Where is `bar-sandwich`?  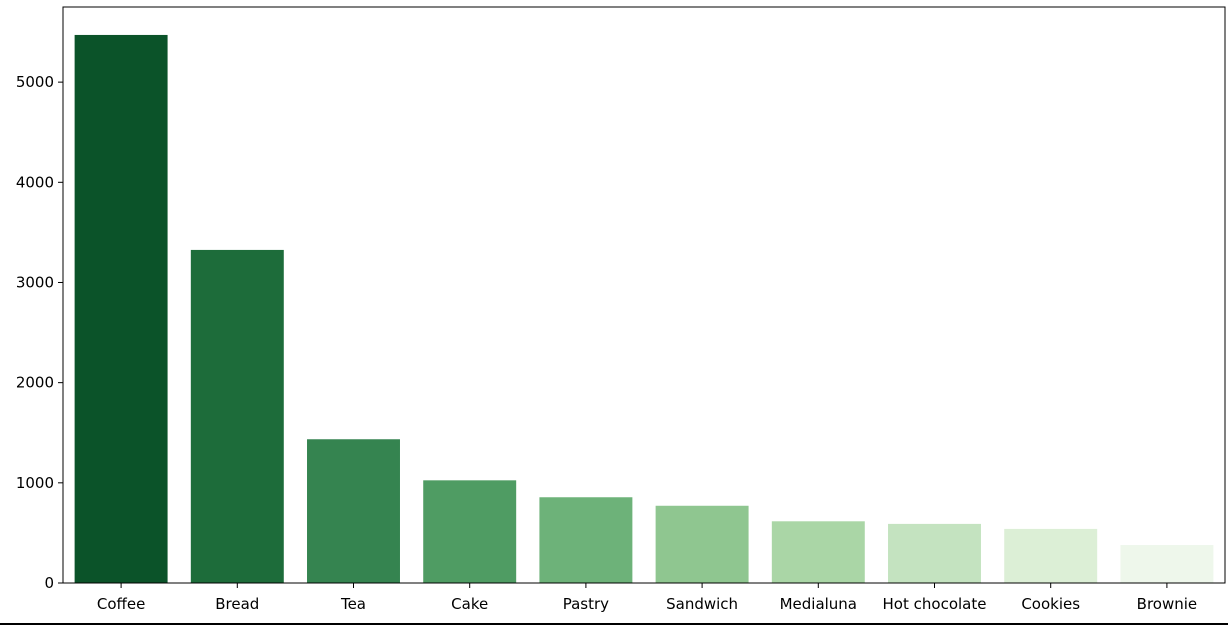 bar-sandwich is located at coordinates (702, 544).